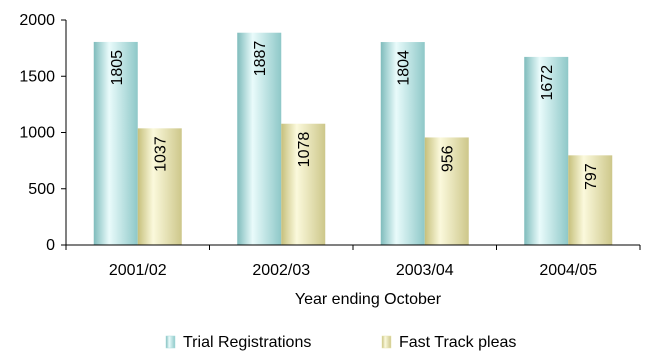 Image resolution: width=656 pixels, height=353 pixels. What do you see at coordinates (340, 342) in the screenshot?
I see `legend: Trial Registrations Fast Track pleas` at bounding box center [340, 342].